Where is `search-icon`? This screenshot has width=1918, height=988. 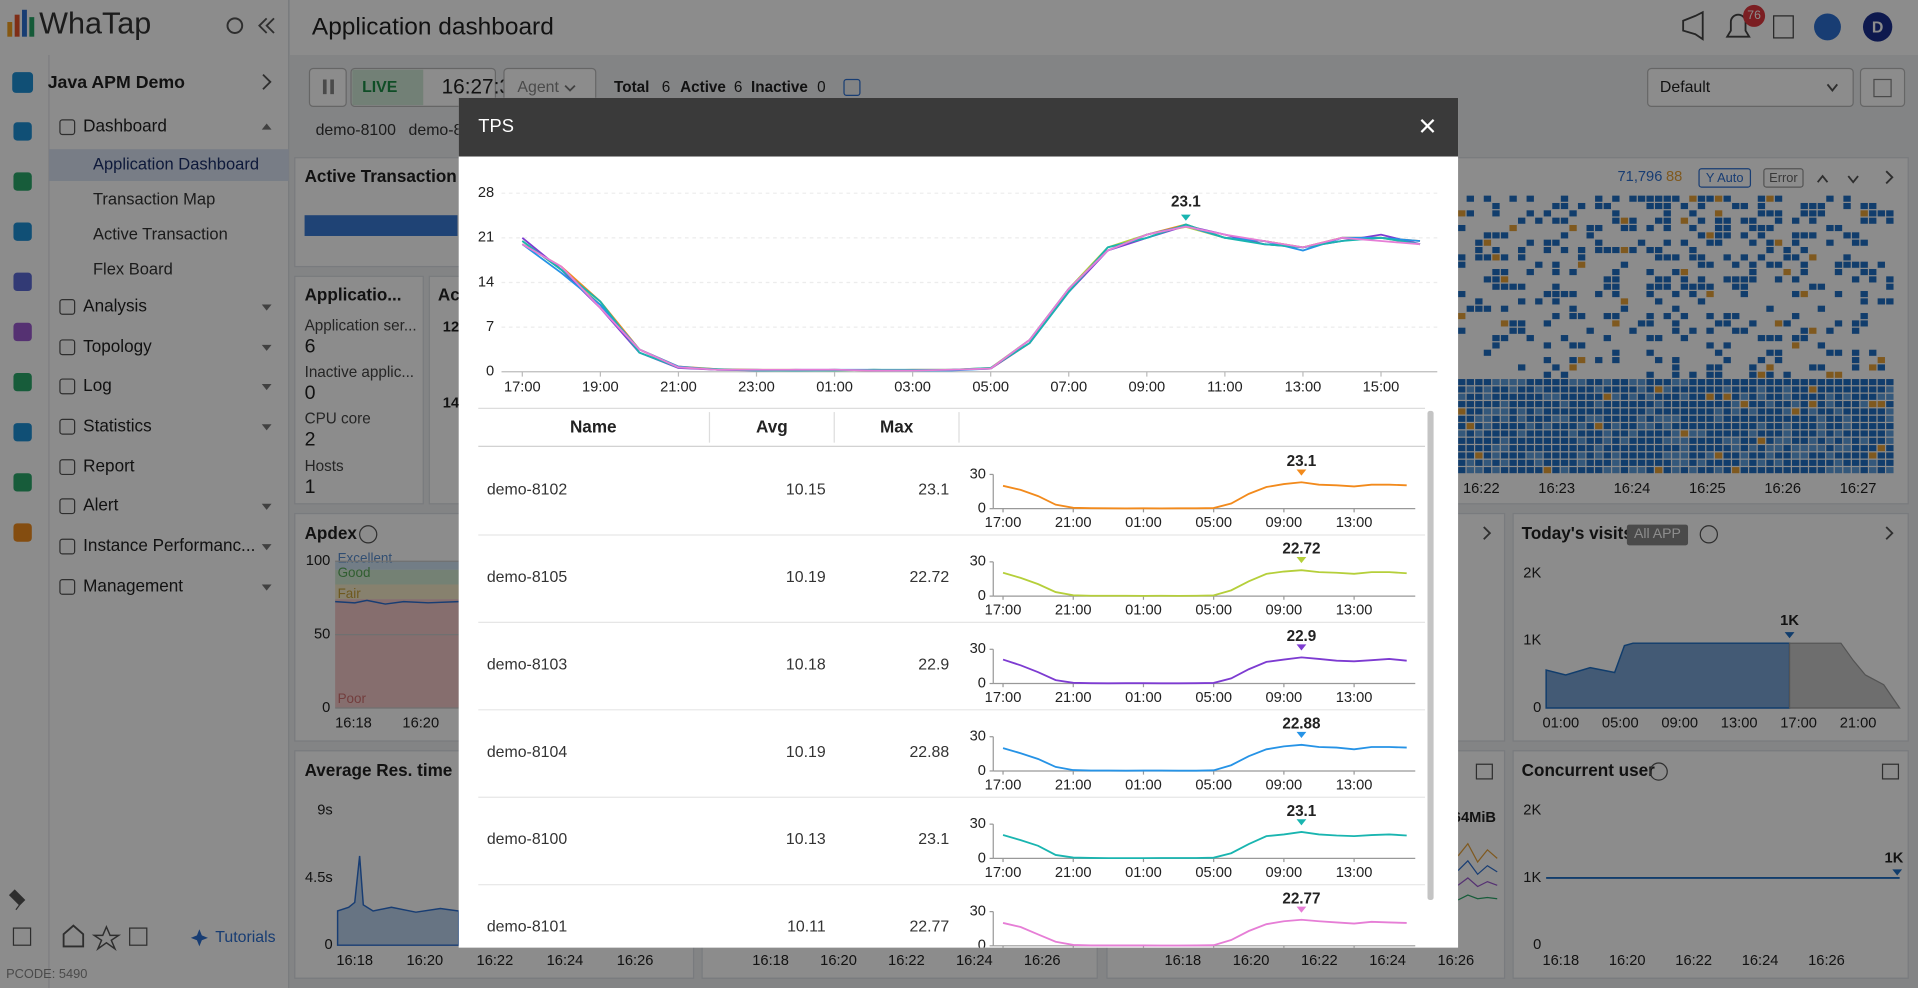 search-icon is located at coordinates (235, 25).